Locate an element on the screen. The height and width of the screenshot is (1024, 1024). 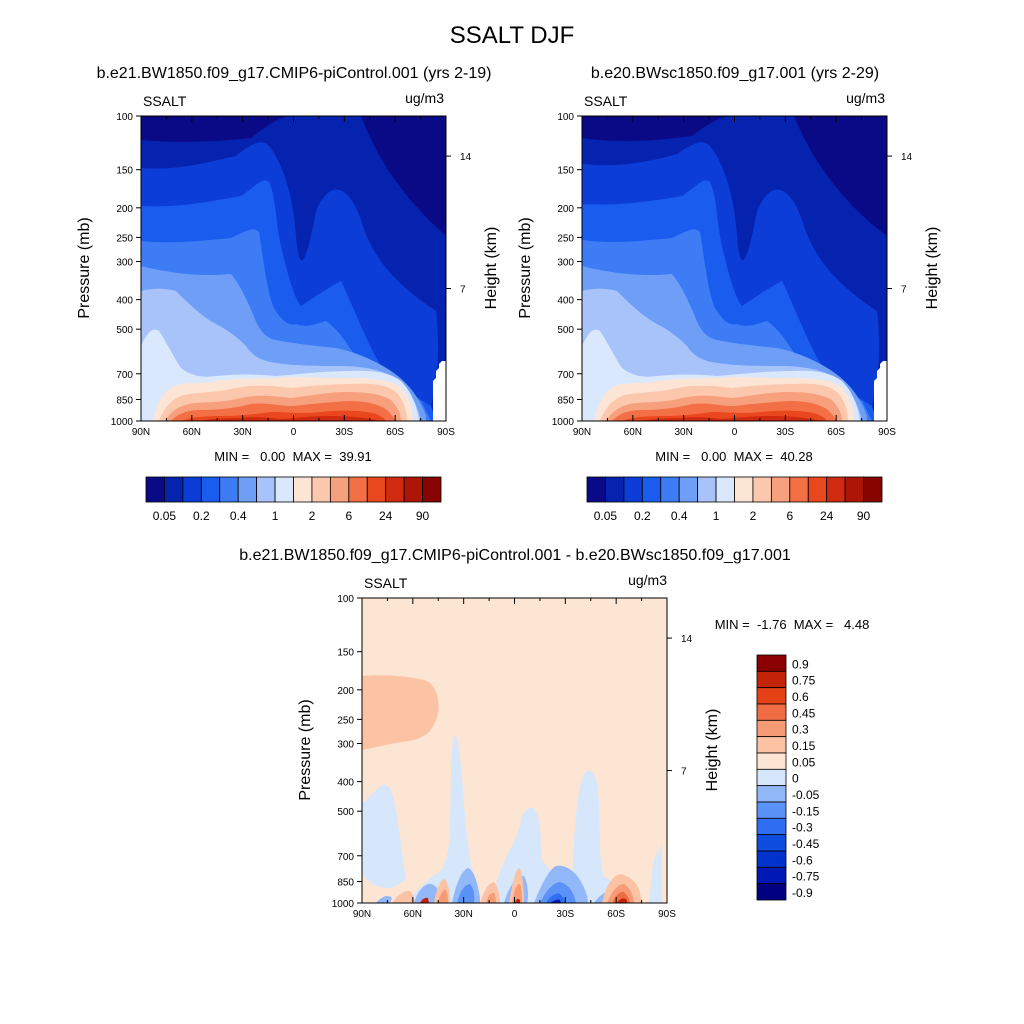
x-tick-label: 60S is located at coordinates (616, 914).